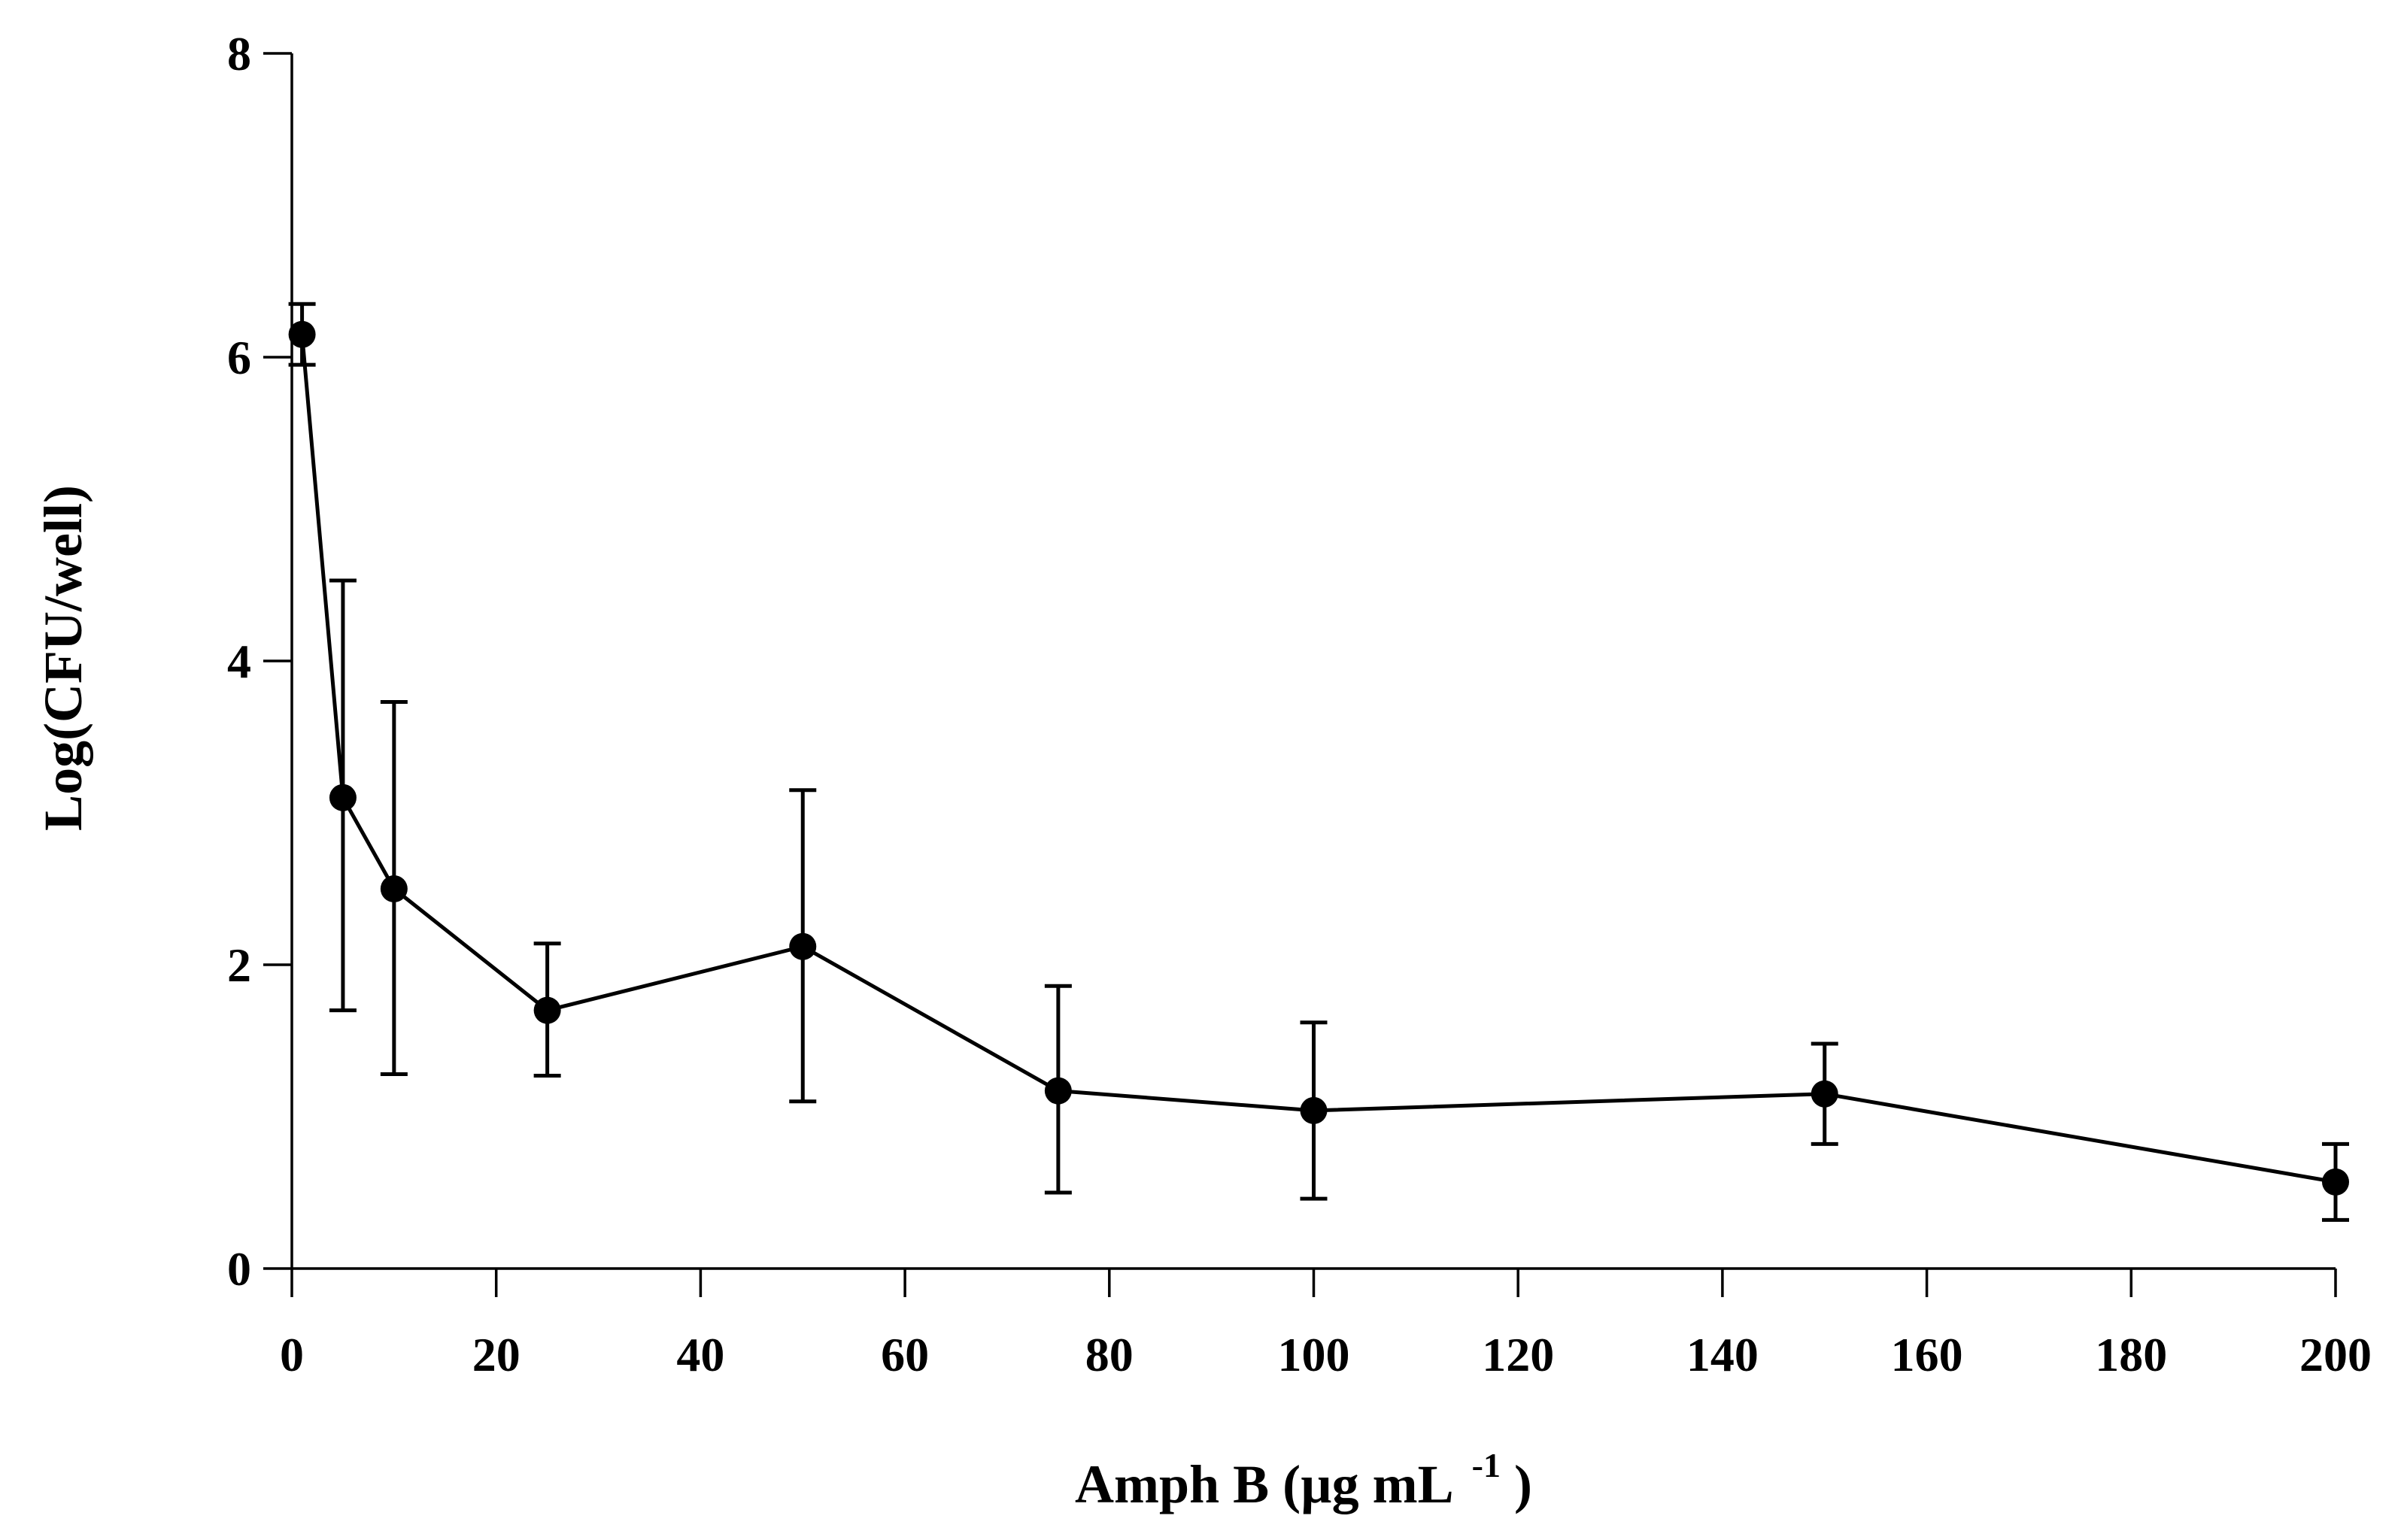 The width and height of the screenshot is (2407, 1540). I want to click on x-tick-label: 20, so click(497, 1354).